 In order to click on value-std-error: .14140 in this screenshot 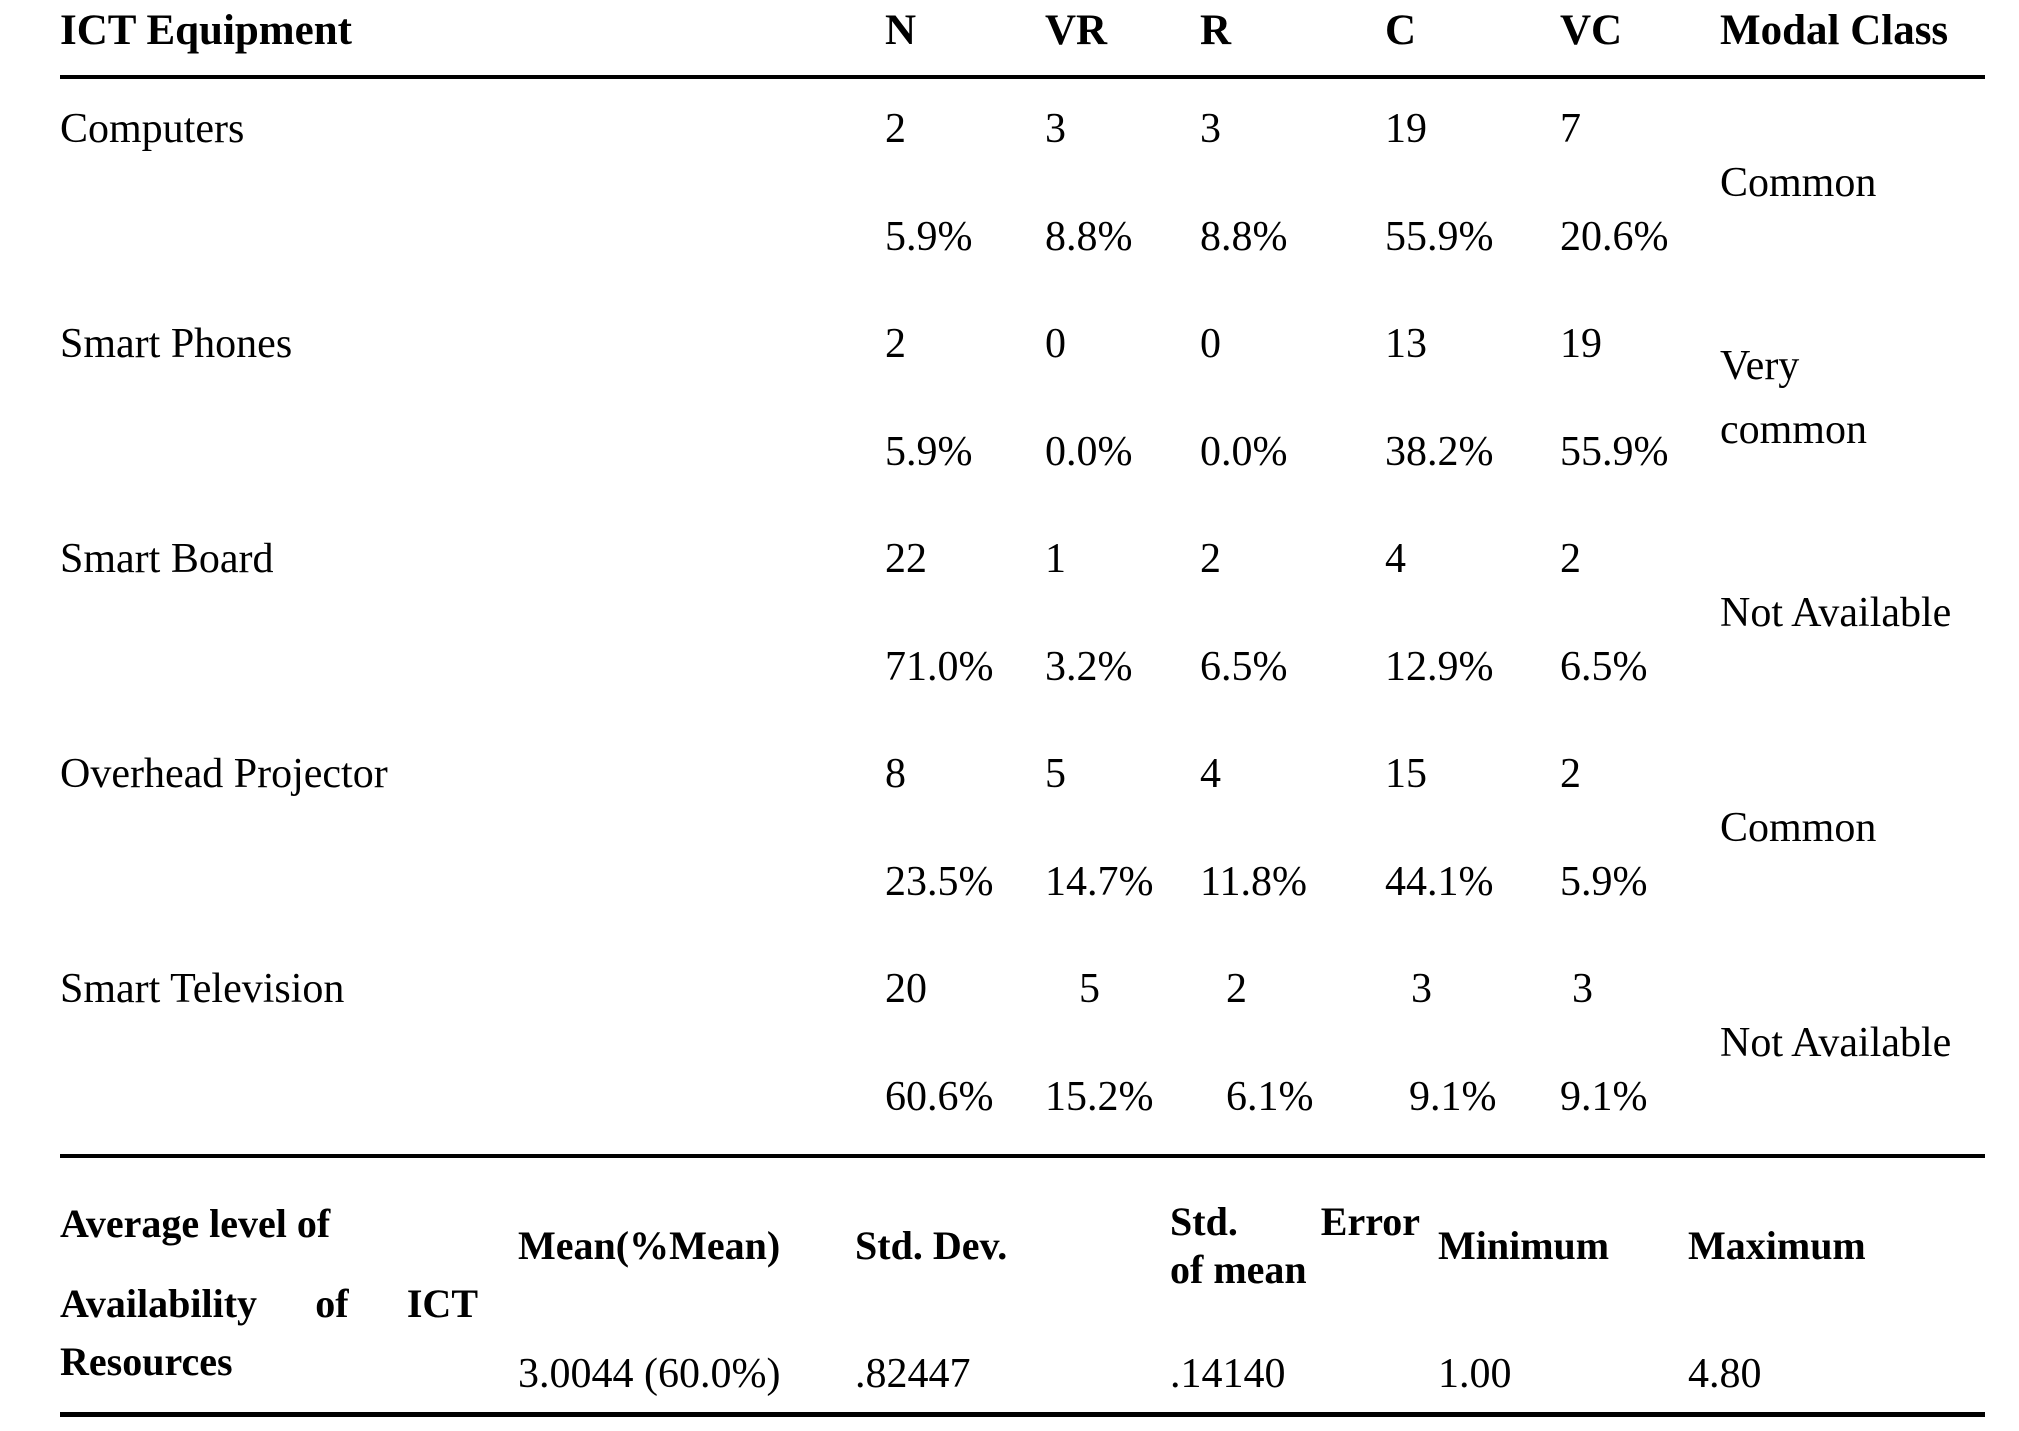, I will do `click(1228, 1374)`.